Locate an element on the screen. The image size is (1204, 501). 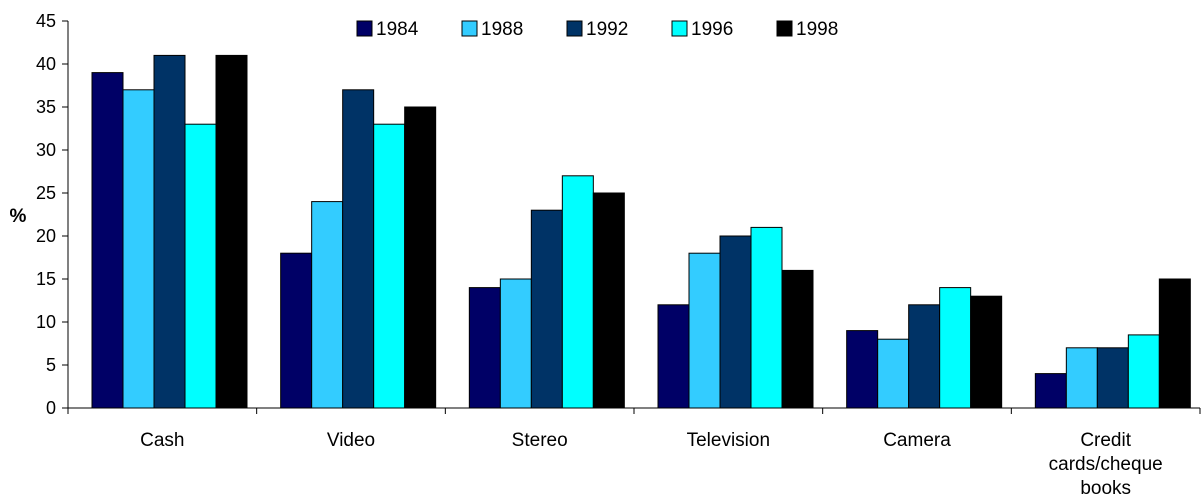
y-tick-label: 45 is located at coordinates (46, 21).